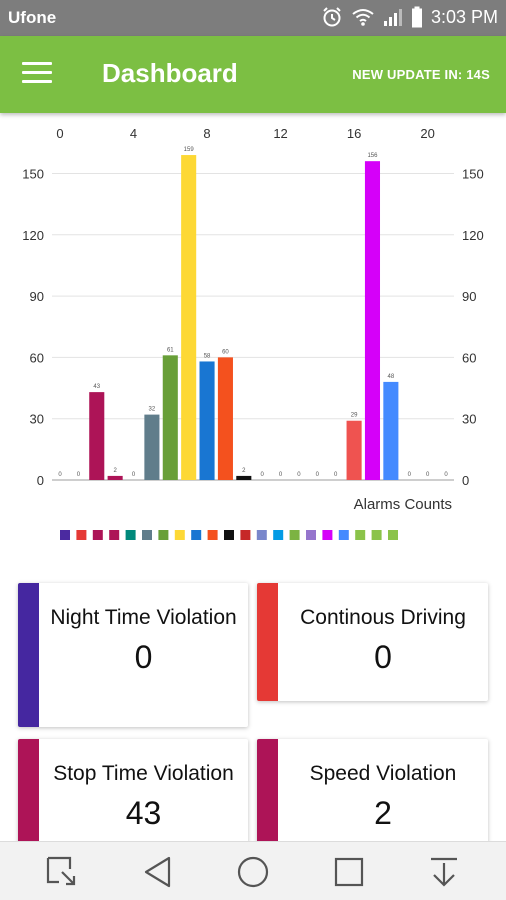 The width and height of the screenshot is (506, 900). I want to click on bar-value-label: 29, so click(354, 416).